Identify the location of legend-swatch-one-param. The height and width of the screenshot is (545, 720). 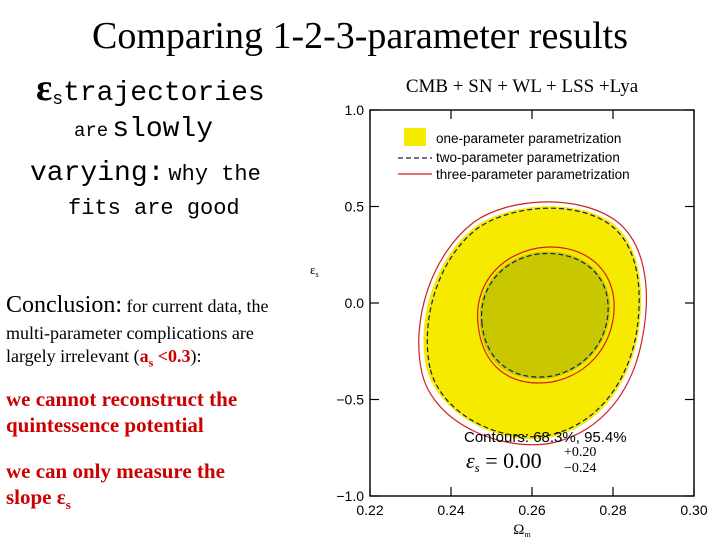
(415, 137).